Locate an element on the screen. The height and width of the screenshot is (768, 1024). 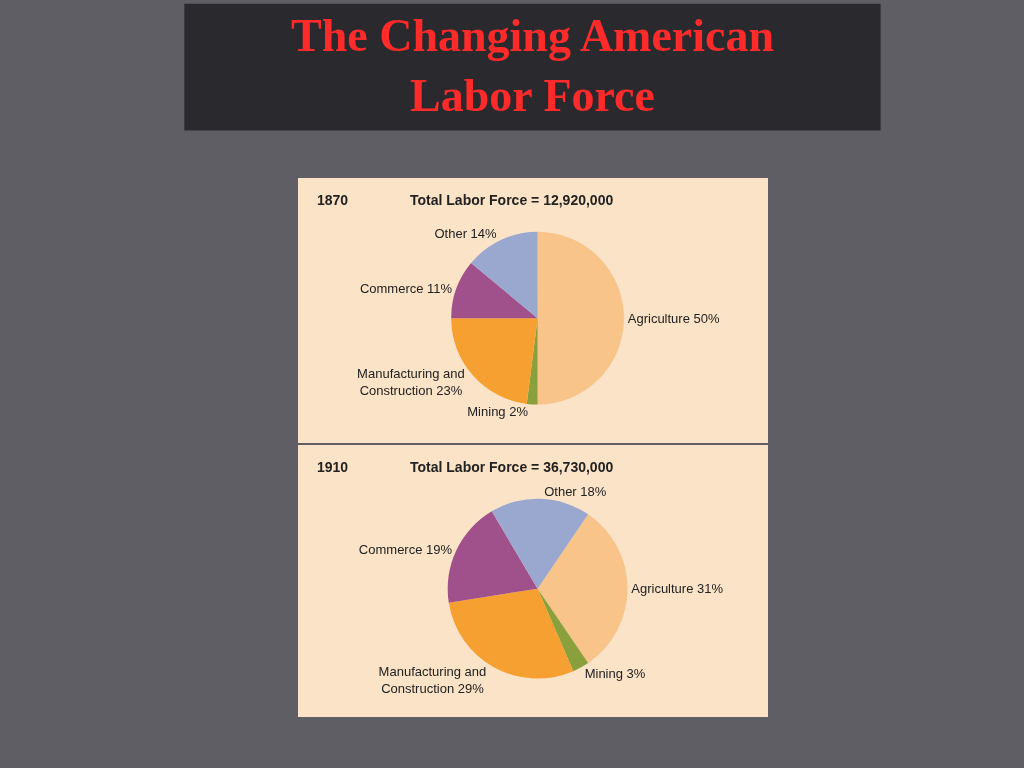
chart-title: 1870 is located at coordinates (333, 200).